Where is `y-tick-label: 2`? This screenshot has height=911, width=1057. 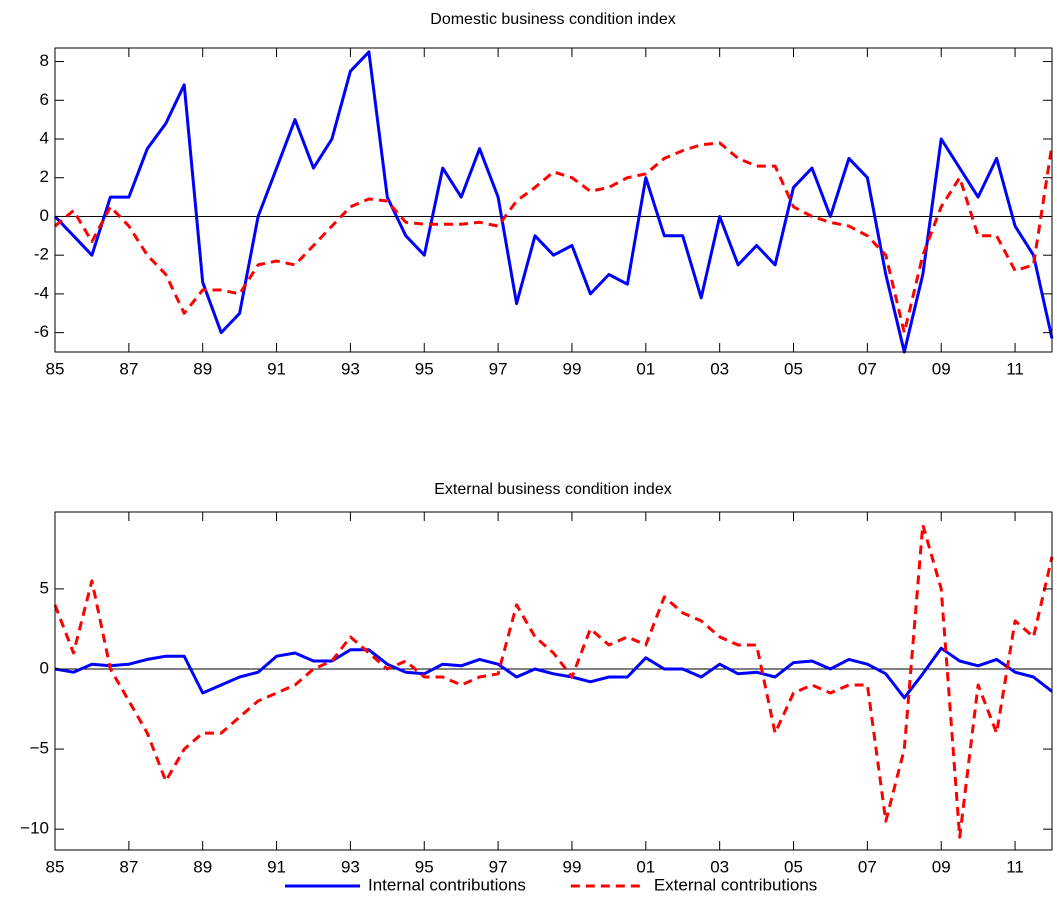
y-tick-label: 2 is located at coordinates (44, 176).